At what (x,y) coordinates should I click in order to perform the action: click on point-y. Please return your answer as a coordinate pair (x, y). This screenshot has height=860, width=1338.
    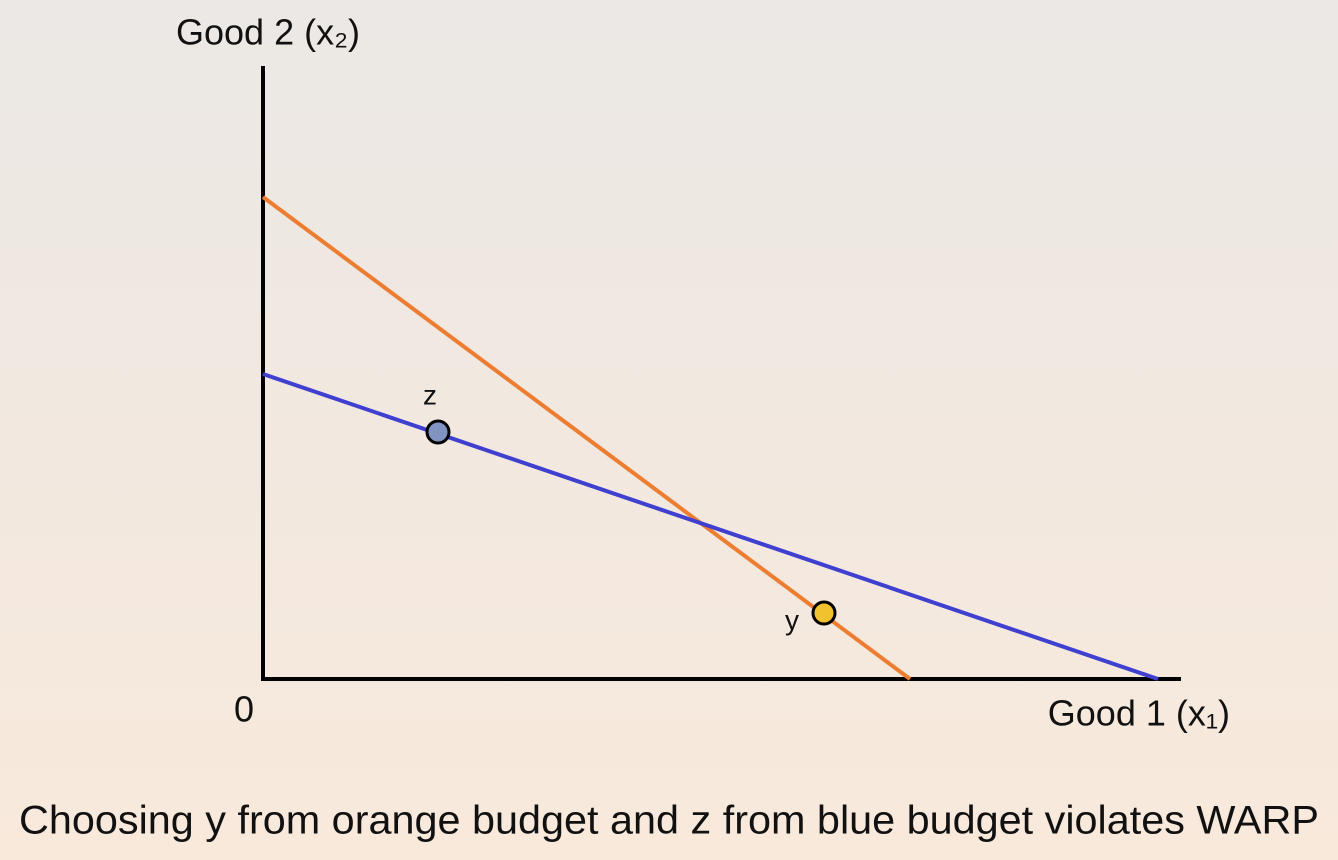
    Looking at the image, I should click on (824, 613).